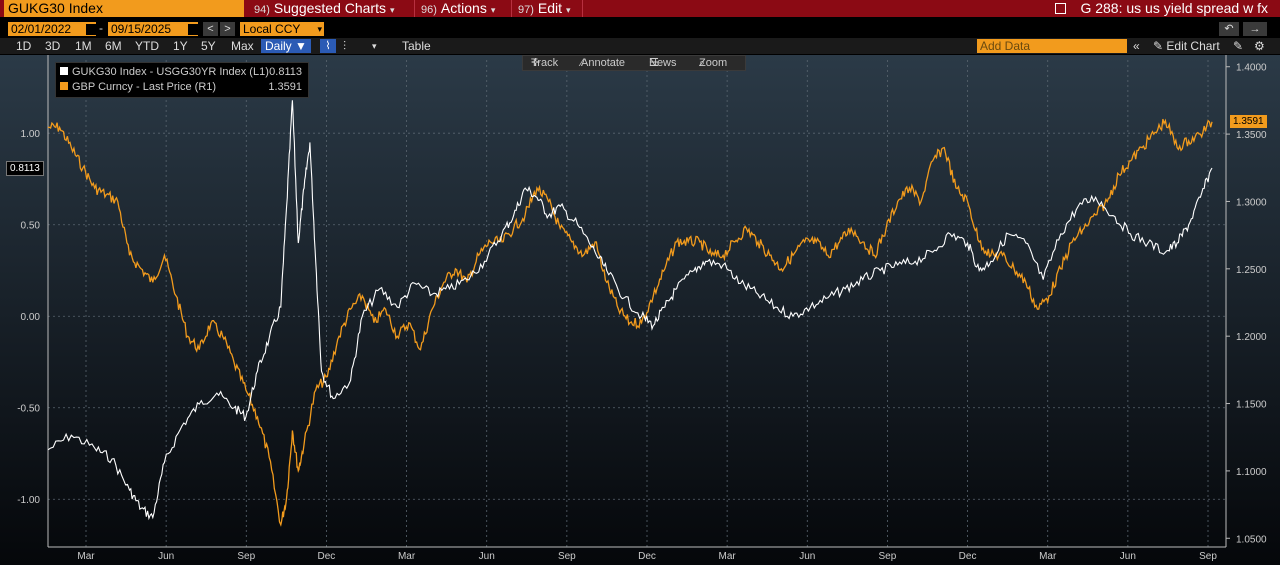 The image size is (1280, 565). I want to click on frequency-select: Daily ▼, so click(286, 46).